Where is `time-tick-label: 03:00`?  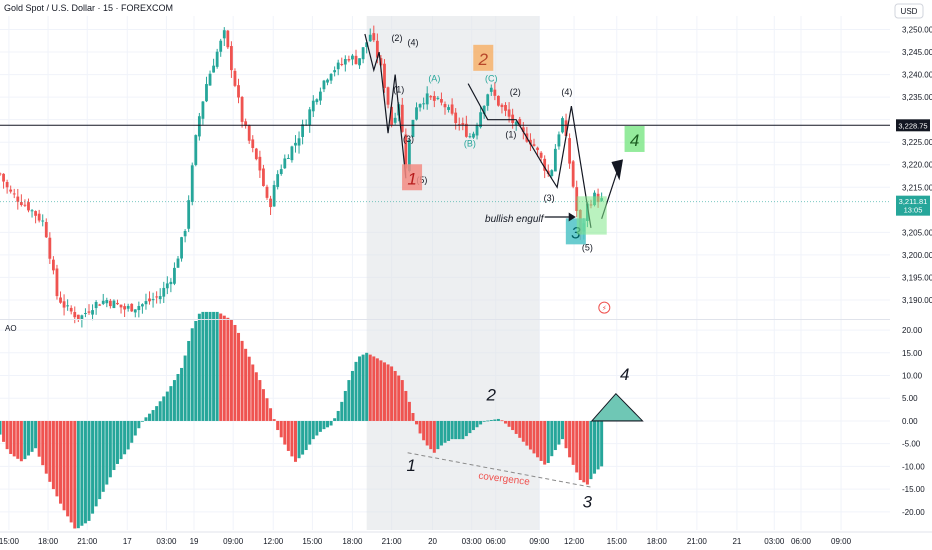 time-tick-label: 03:00 is located at coordinates (774, 541).